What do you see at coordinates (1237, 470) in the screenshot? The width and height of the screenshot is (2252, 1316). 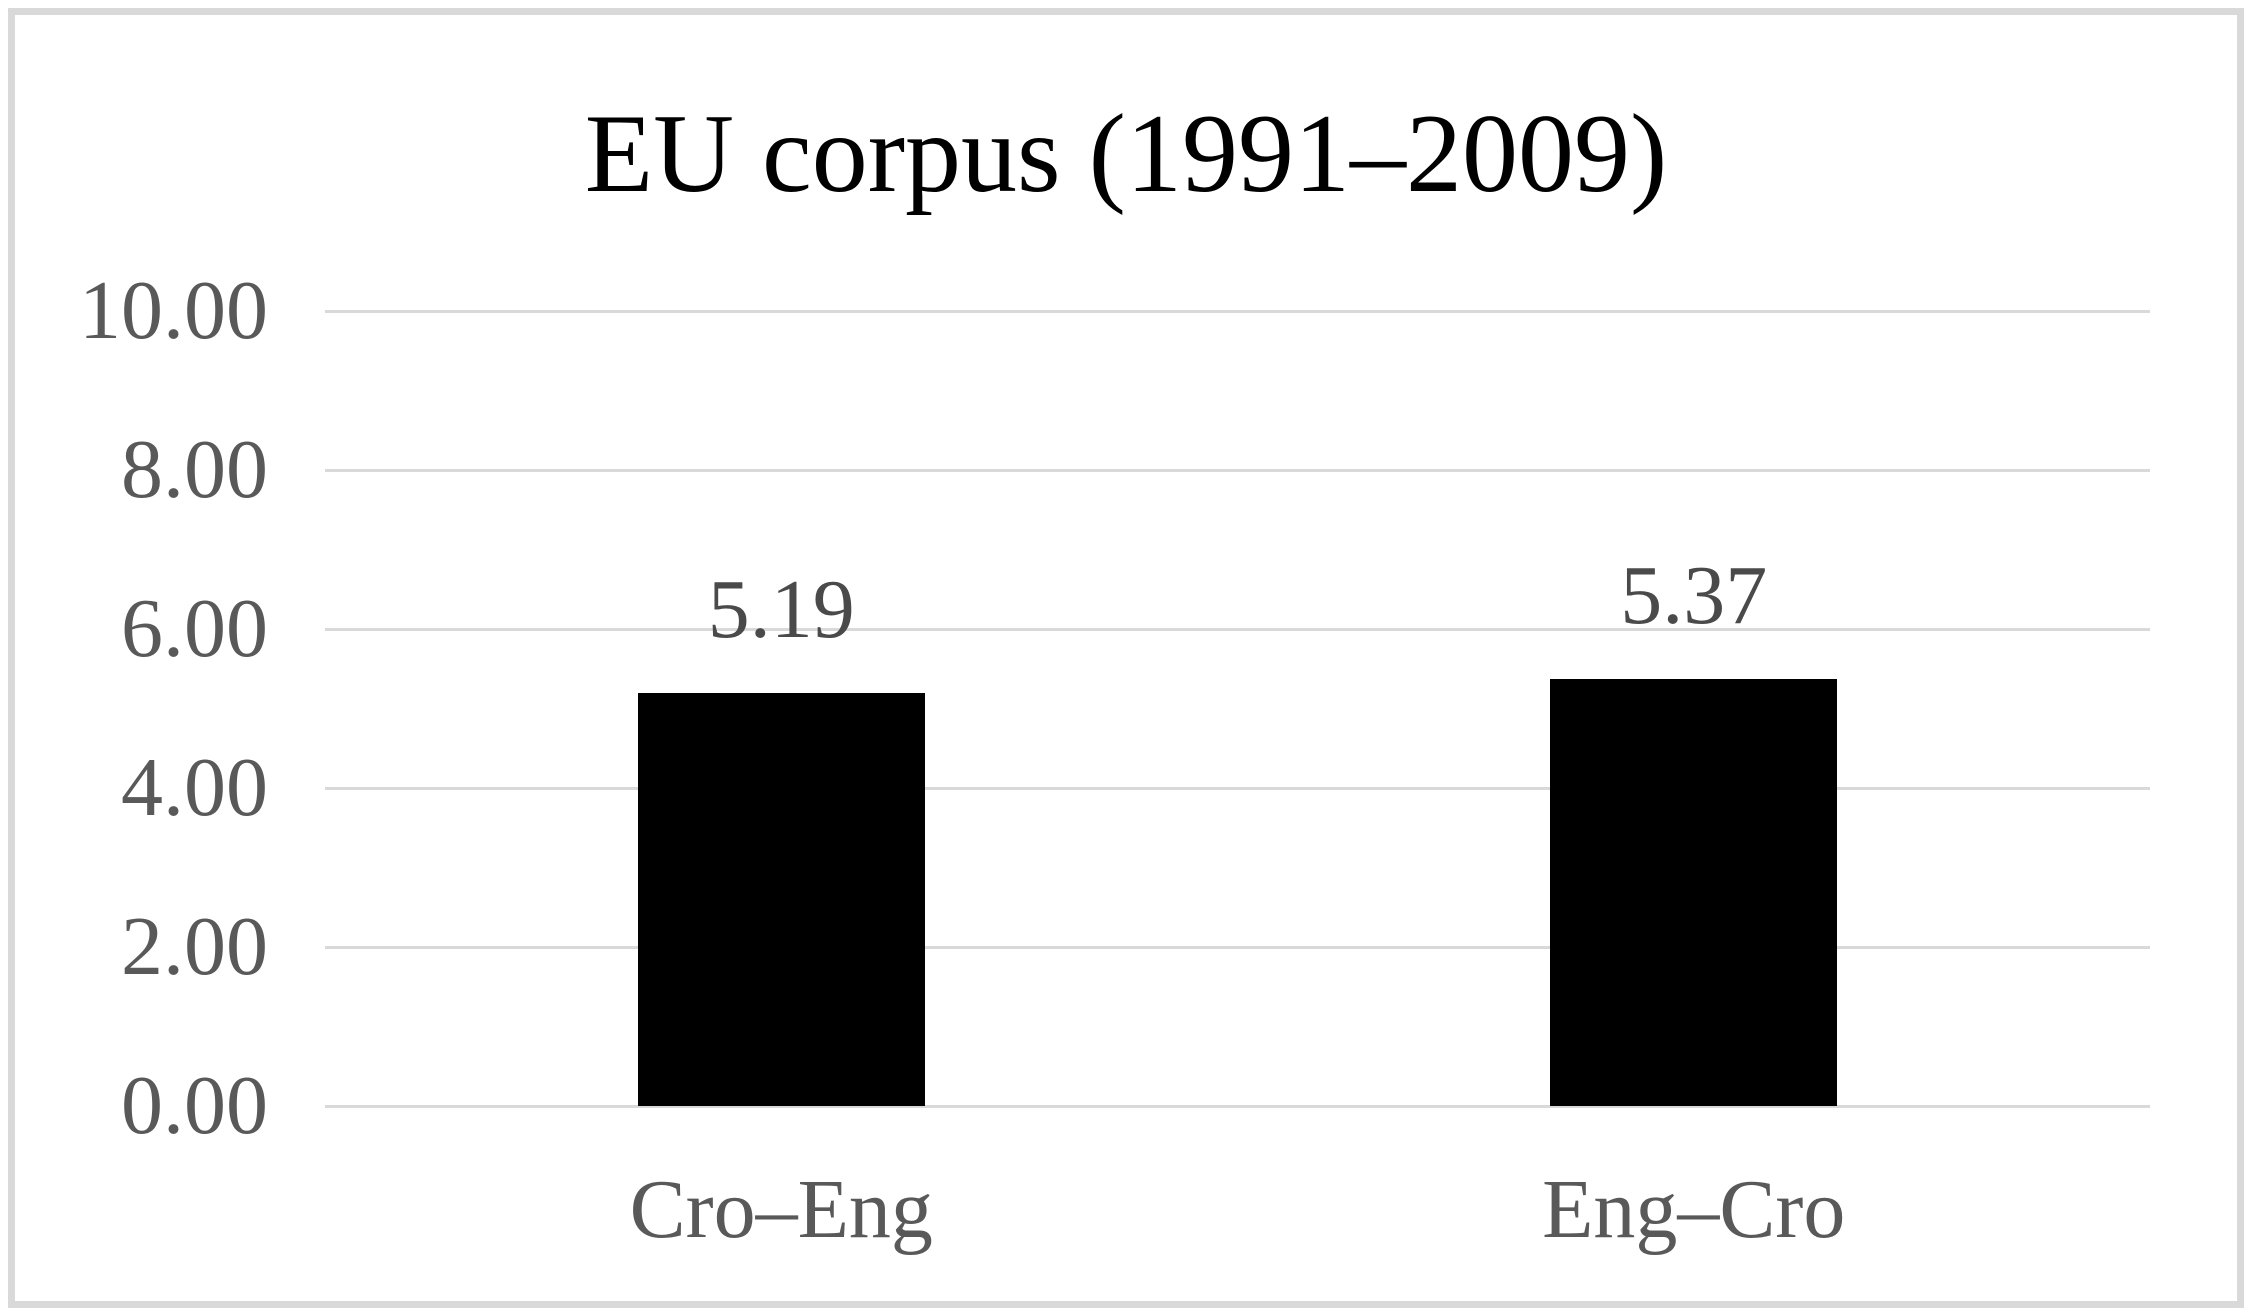 I see `gridline-8.00` at bounding box center [1237, 470].